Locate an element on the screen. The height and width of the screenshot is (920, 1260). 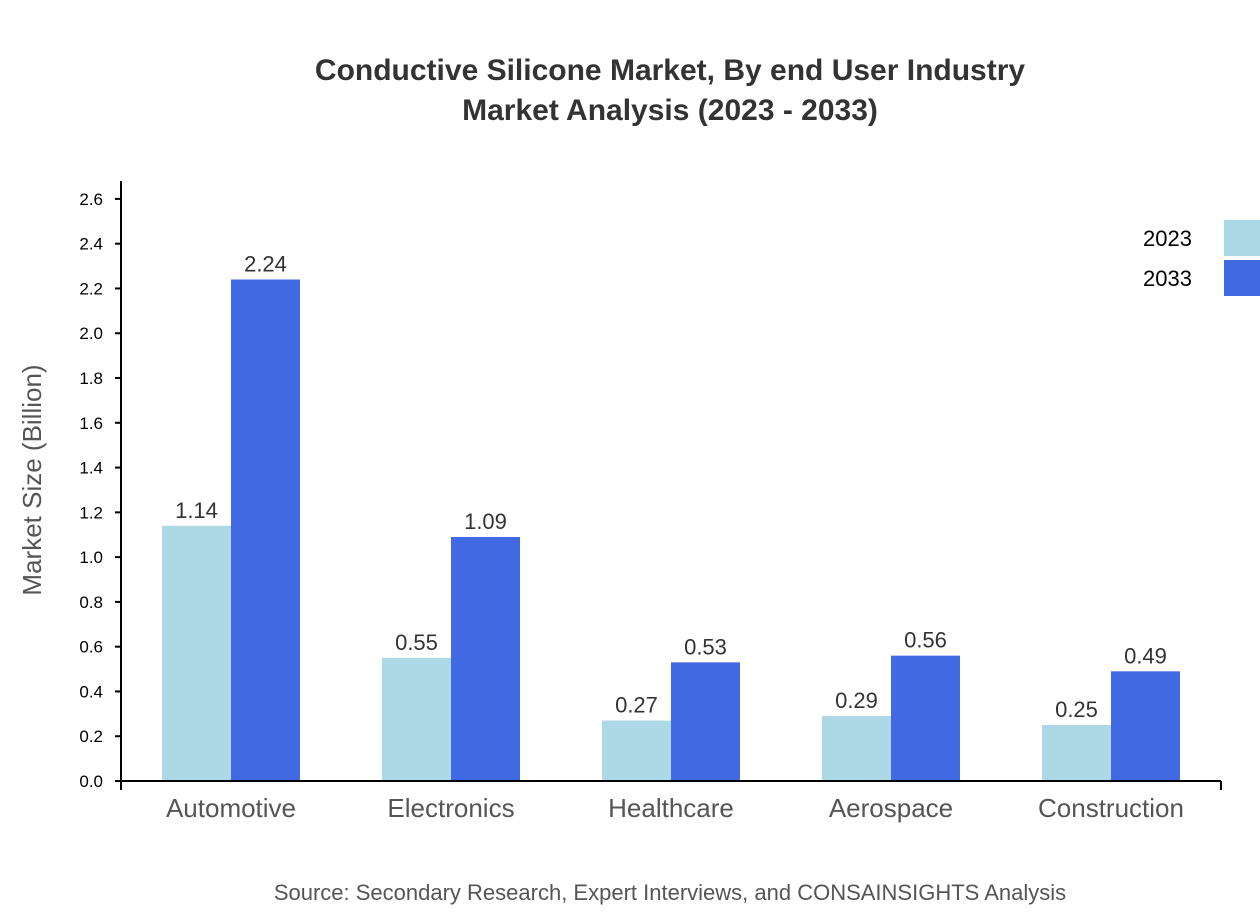
legend-label: 2033 is located at coordinates (1167, 278).